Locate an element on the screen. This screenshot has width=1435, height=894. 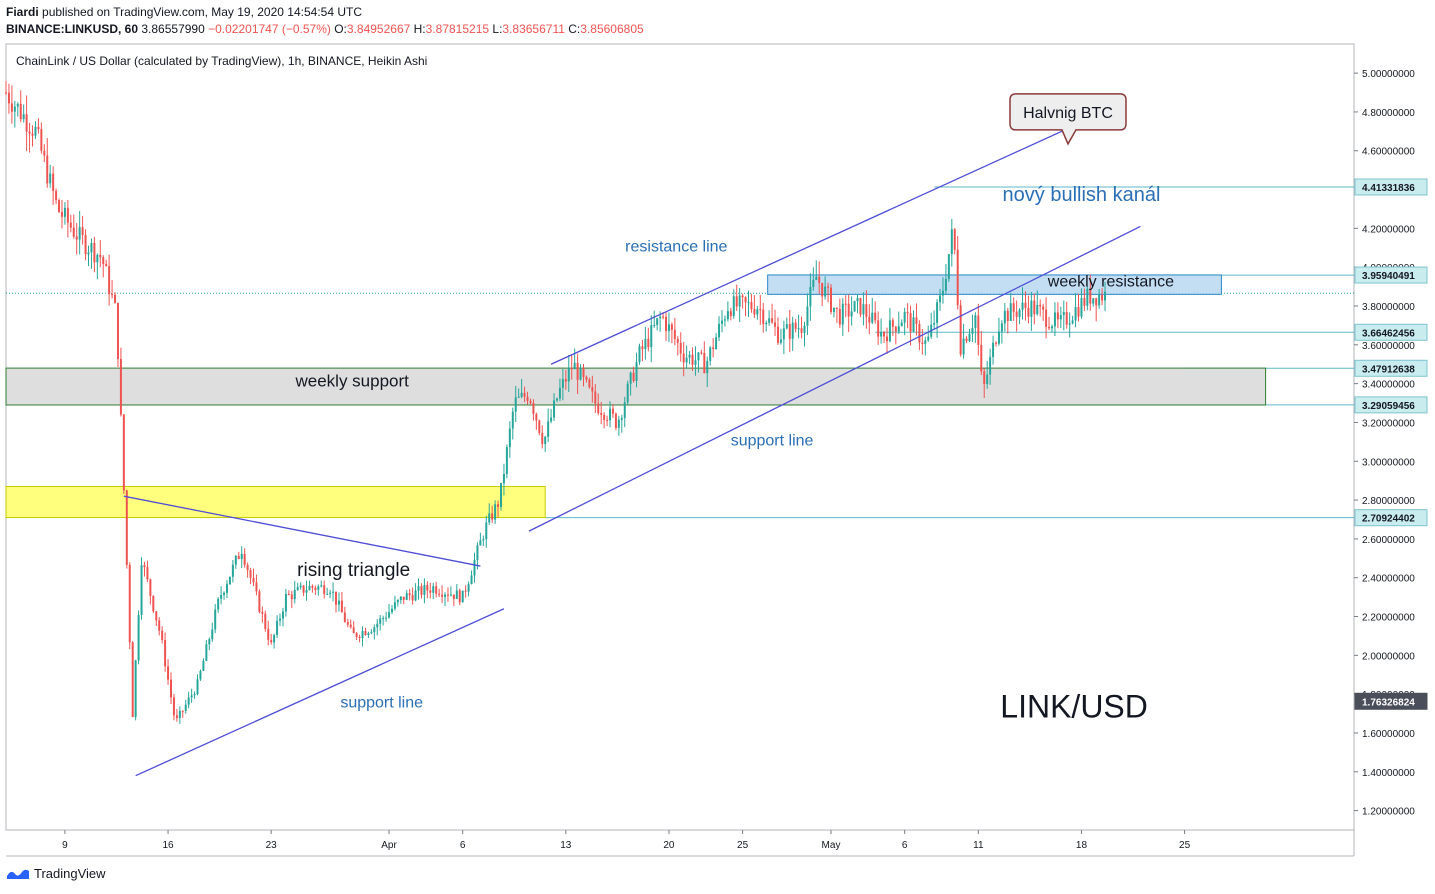
close-label: C: is located at coordinates (574, 29).